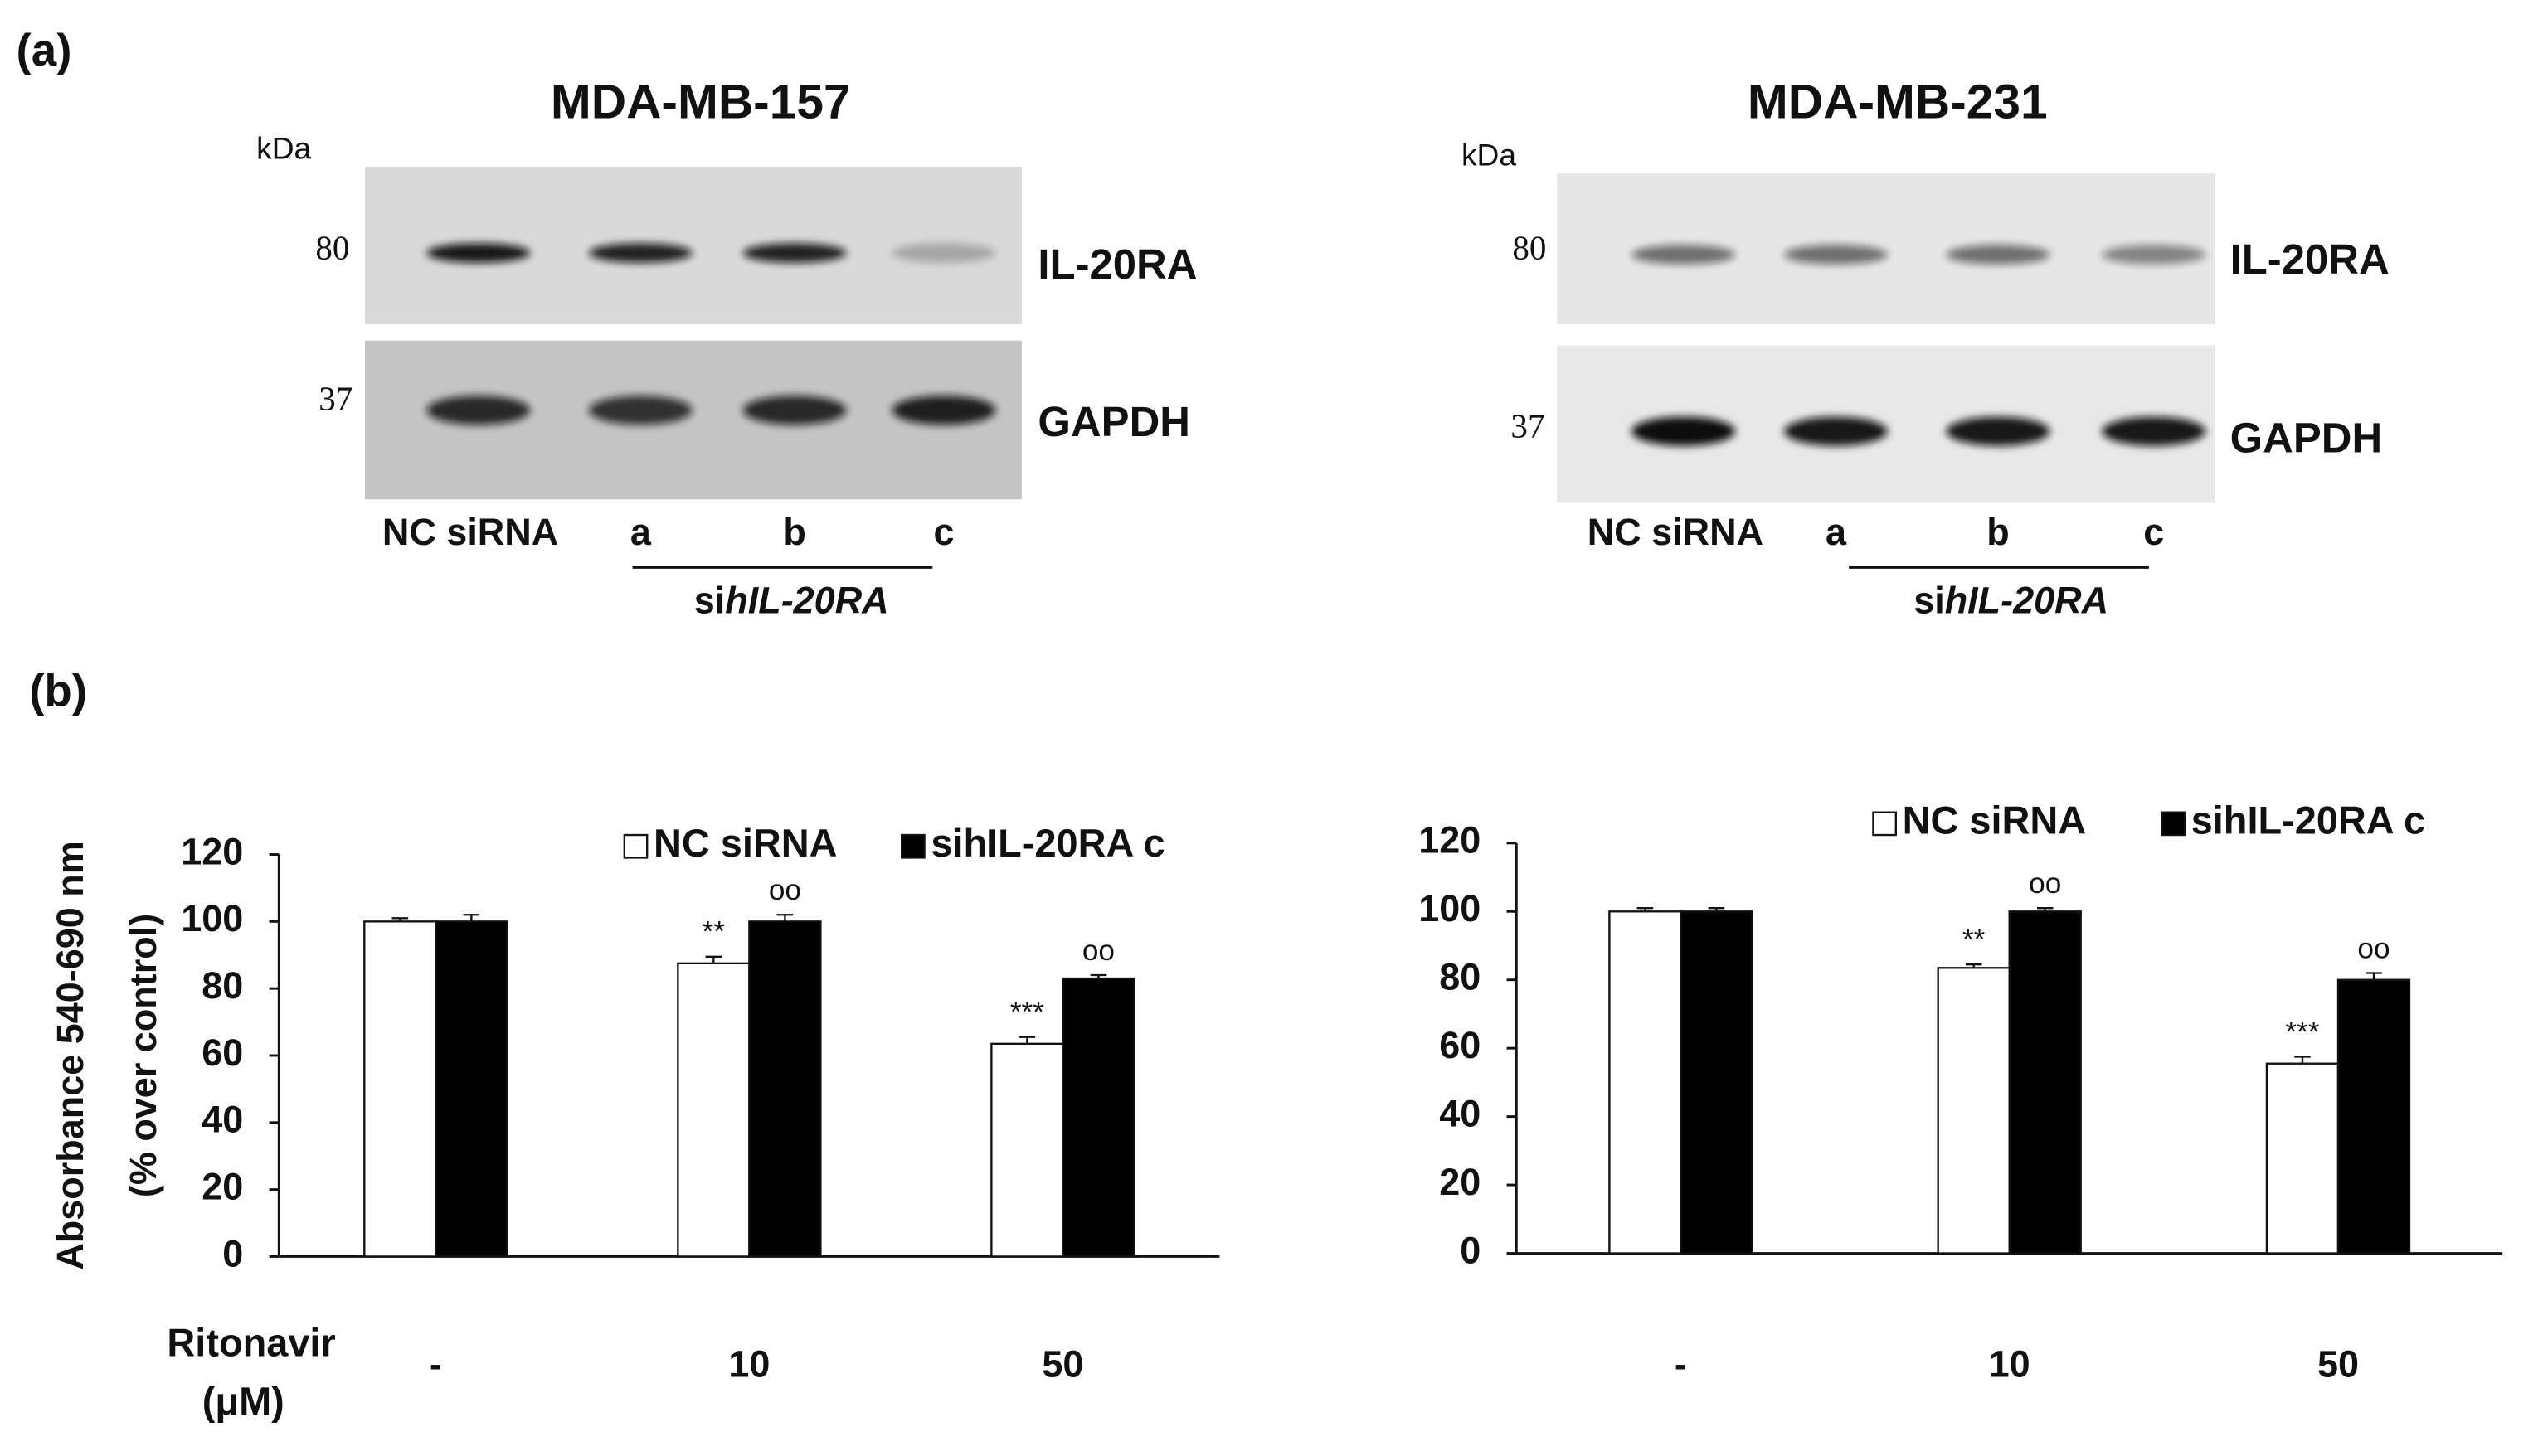 Image resolution: width=2543 pixels, height=1456 pixels. Describe the element at coordinates (44, 49) in the screenshot. I see `panel-label: (a)` at that location.